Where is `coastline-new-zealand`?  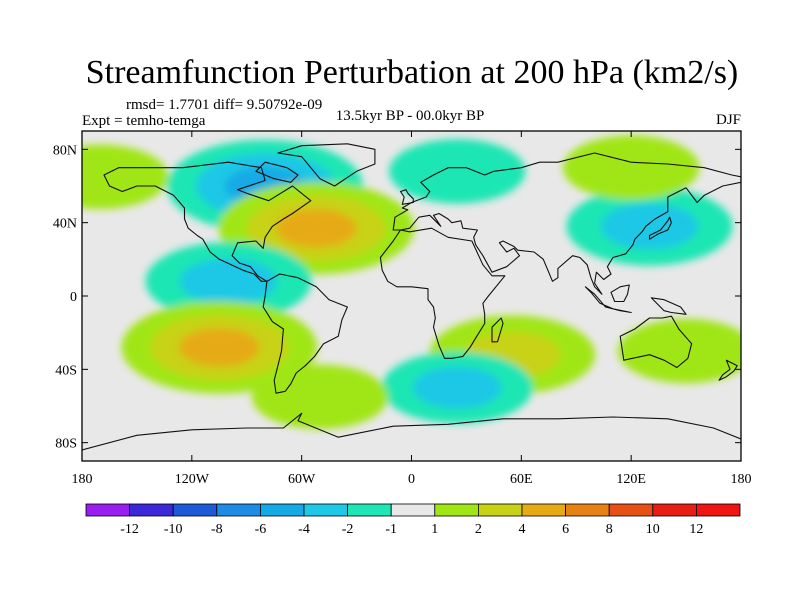 coastline-new-zealand is located at coordinates (728, 370).